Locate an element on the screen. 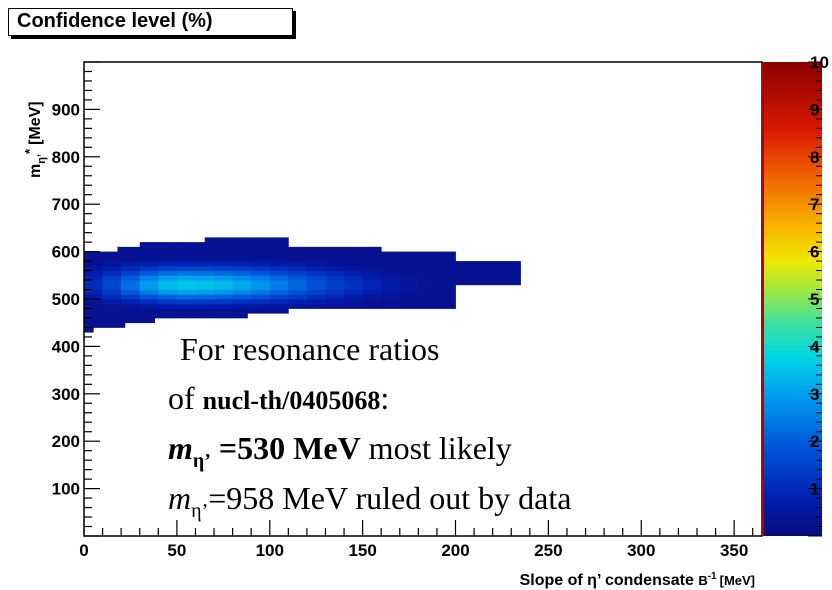 The image size is (832, 590). x-tick-label: 300 is located at coordinates (641, 550).